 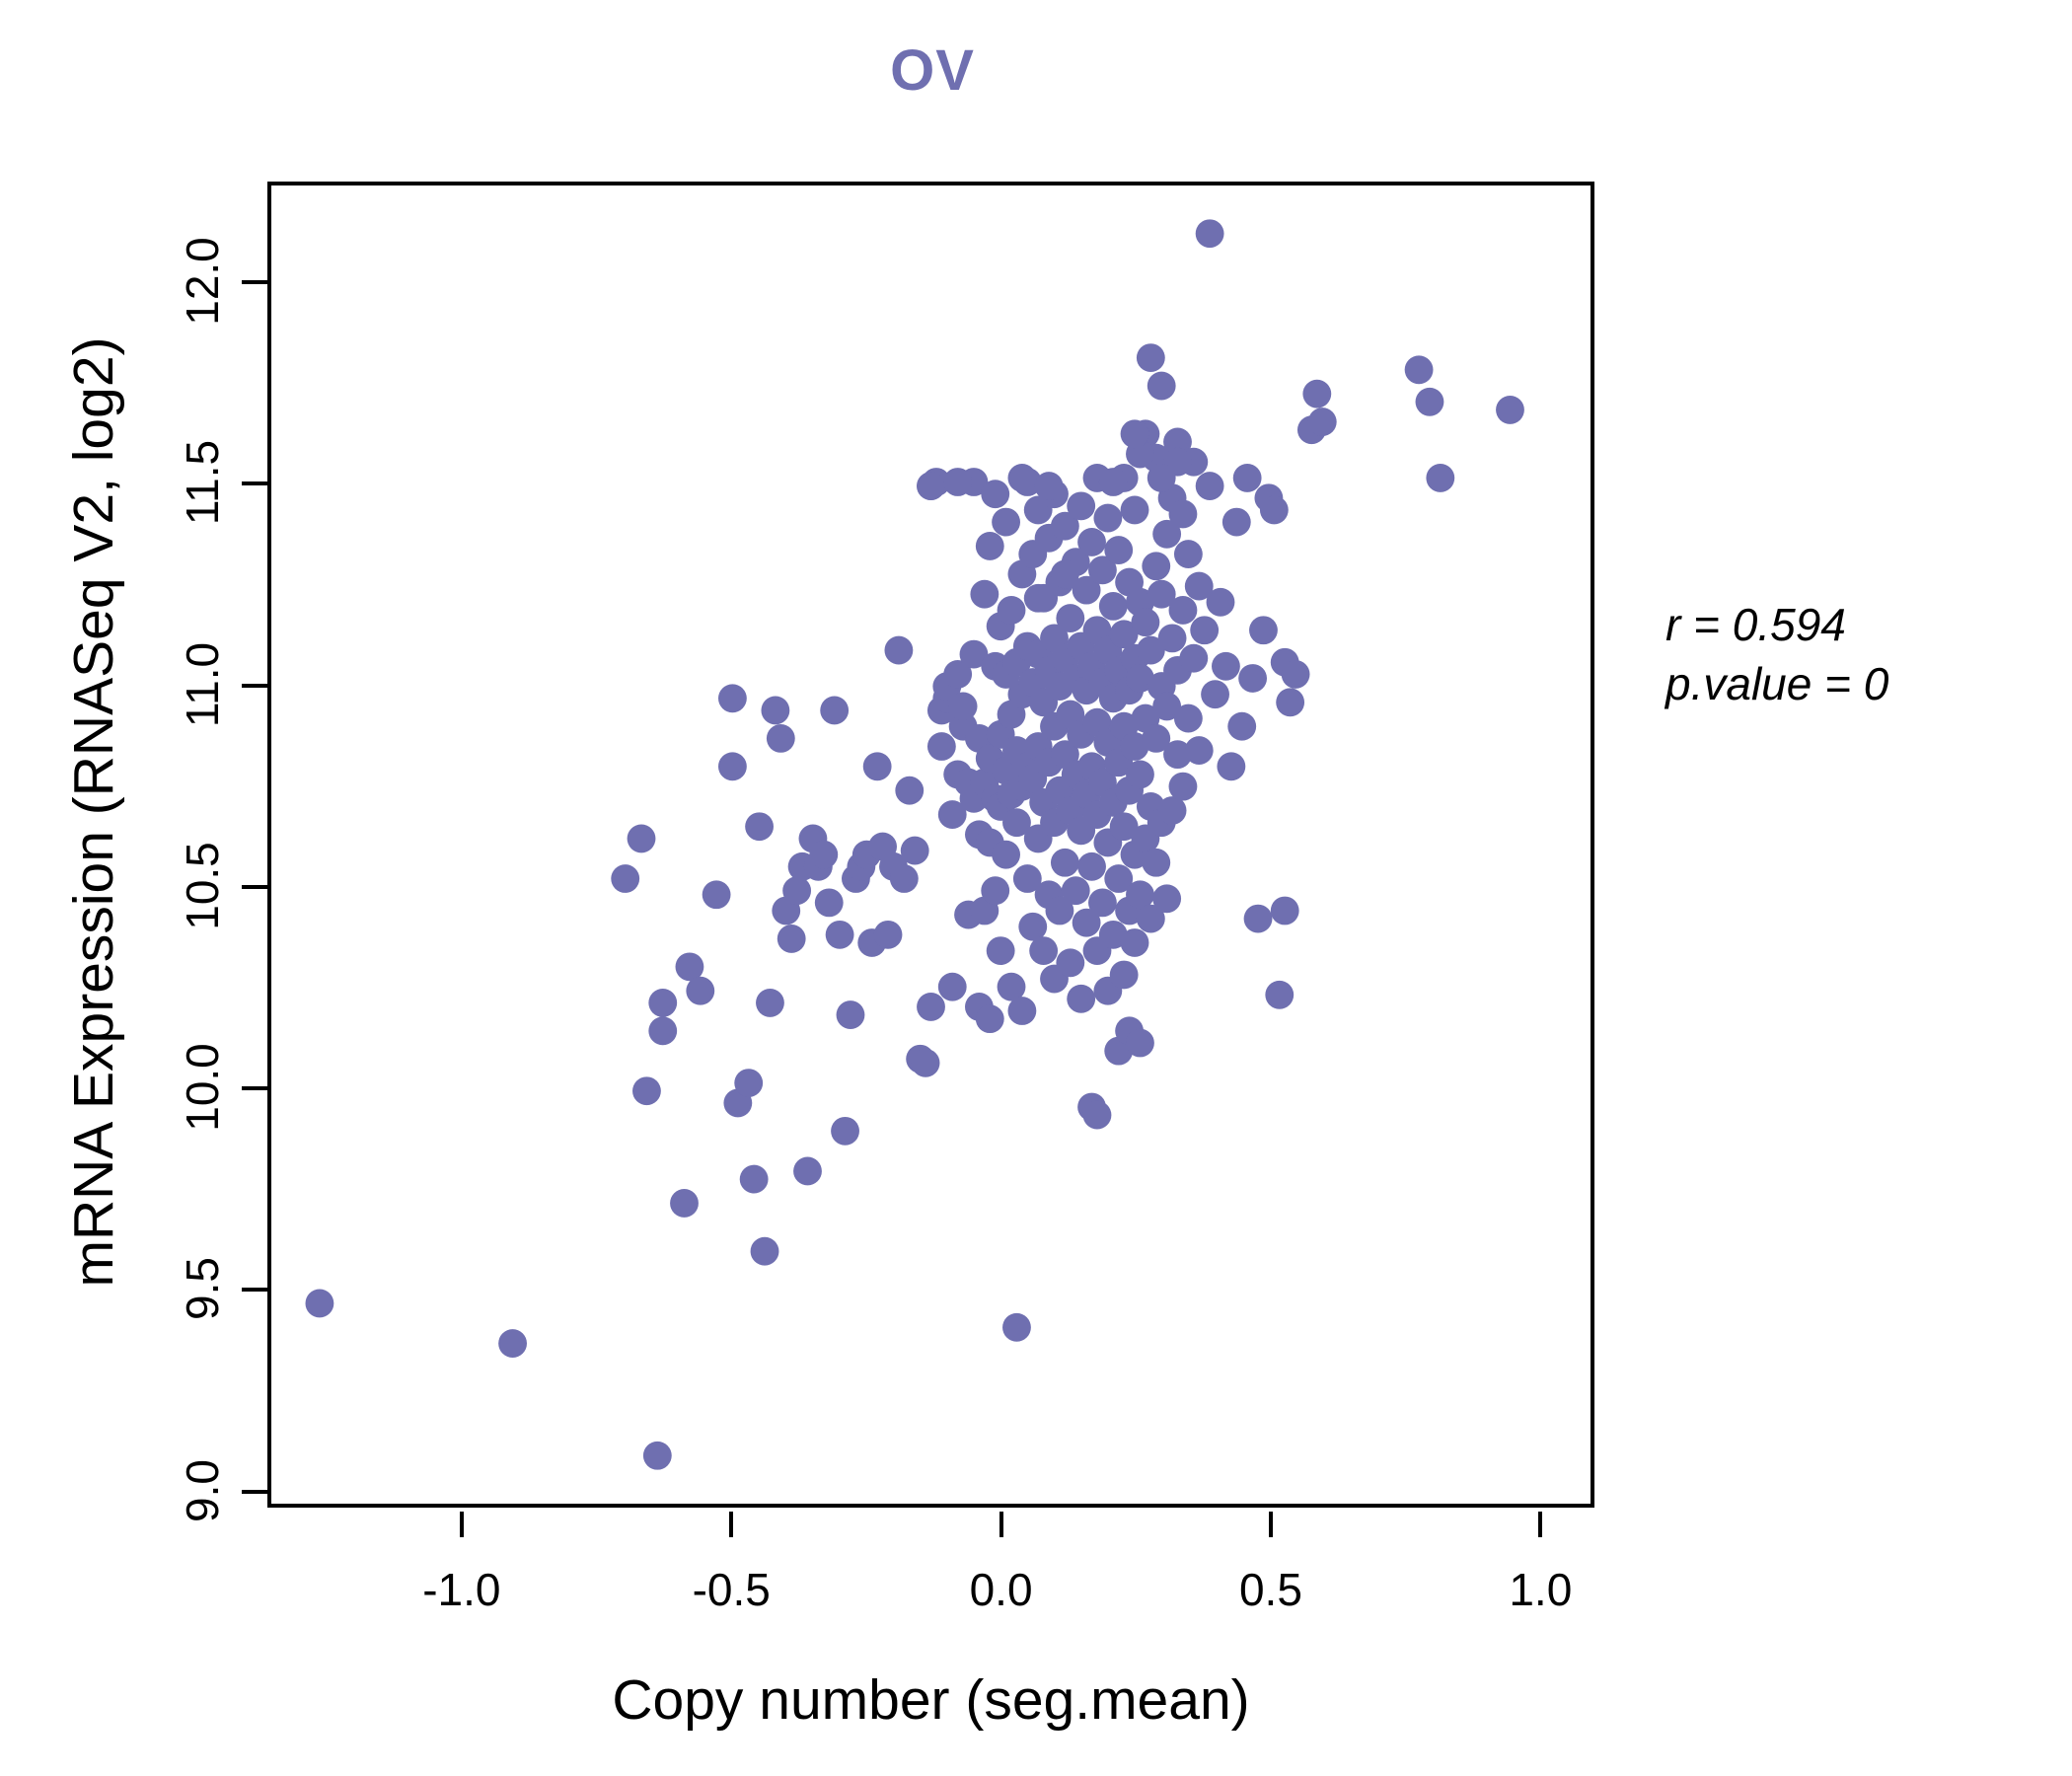 What do you see at coordinates (203, 1088) in the screenshot?
I see `y-tick-label: 10.0` at bounding box center [203, 1088].